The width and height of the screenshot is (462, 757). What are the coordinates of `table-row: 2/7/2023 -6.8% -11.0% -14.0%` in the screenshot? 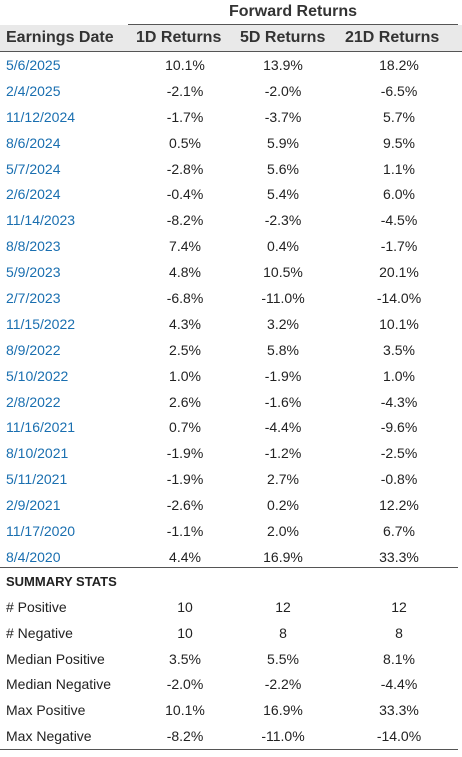 It's located at (231, 299).